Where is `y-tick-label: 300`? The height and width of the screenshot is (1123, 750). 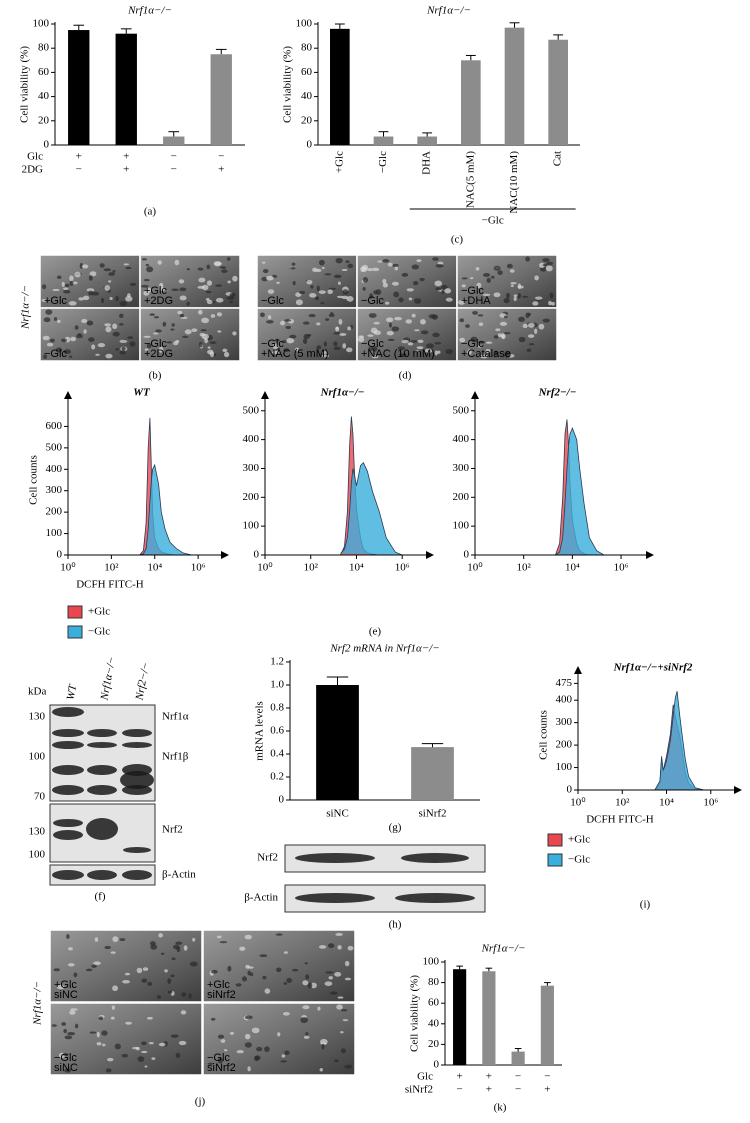 y-tick-label: 300 is located at coordinates (564, 722).